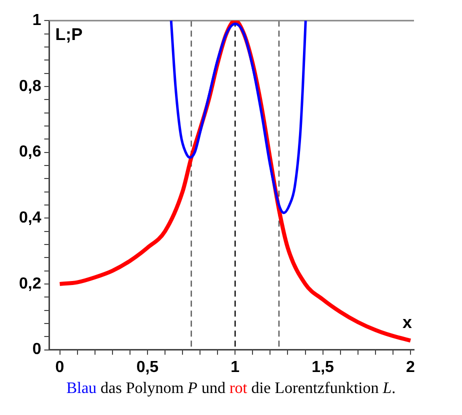 Image resolution: width=462 pixels, height=415 pixels. What do you see at coordinates (59, 367) in the screenshot?
I see `x-tick-label: 0` at bounding box center [59, 367].